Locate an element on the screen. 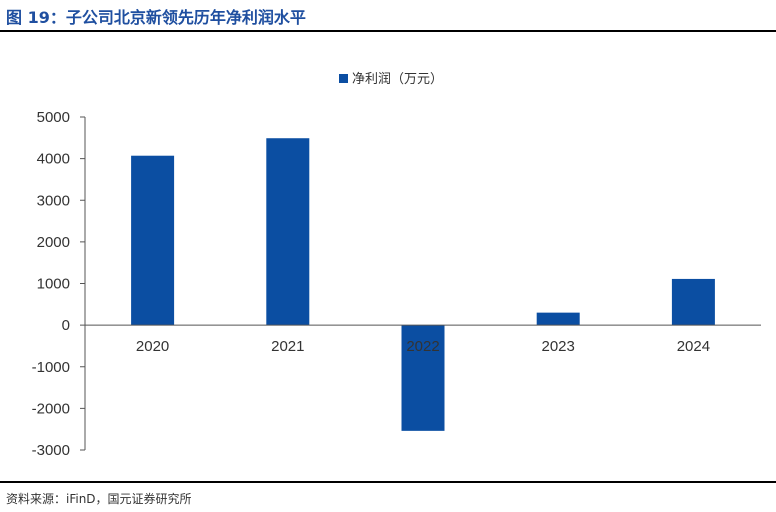 The height and width of the screenshot is (512, 776). x-tick-label: 2024 is located at coordinates (693, 346).